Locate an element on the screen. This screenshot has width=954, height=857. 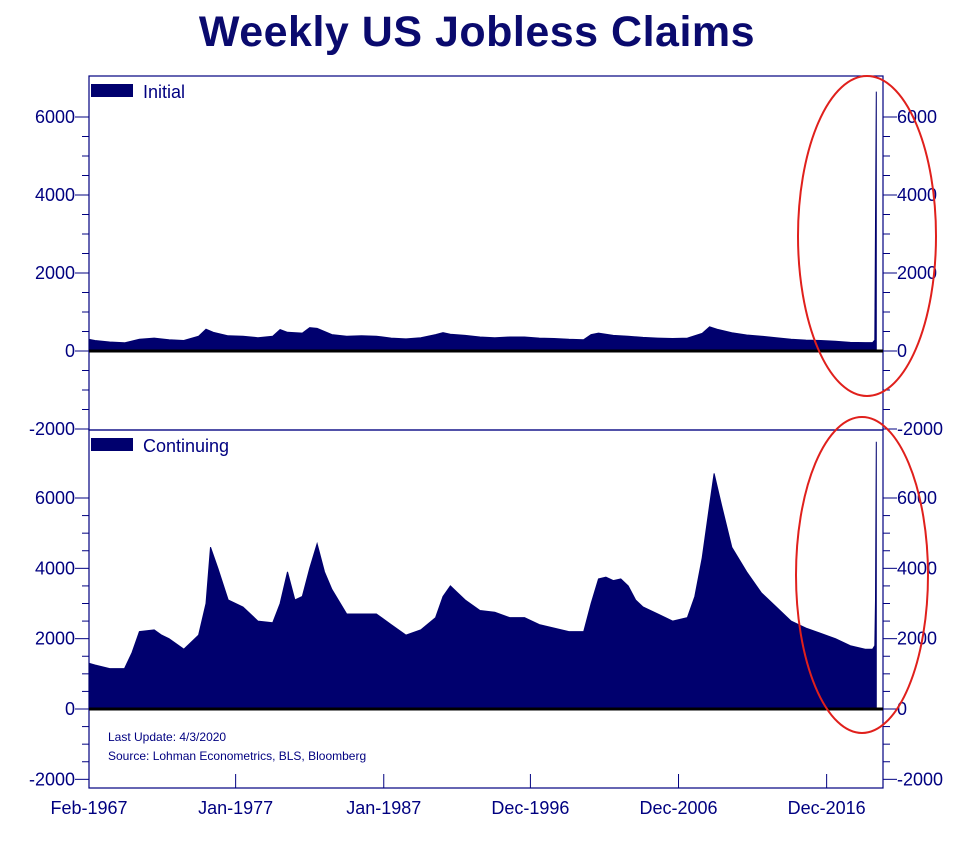
highlight-ellipse-continuing is located at coordinates (862, 575).